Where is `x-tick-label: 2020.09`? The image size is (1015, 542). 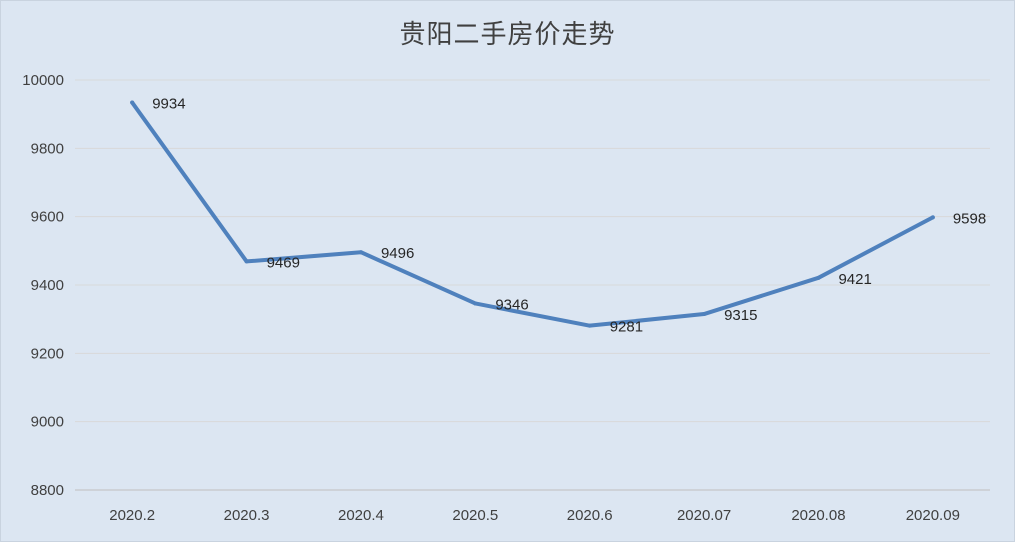
x-tick-label: 2020.09 is located at coordinates (933, 515).